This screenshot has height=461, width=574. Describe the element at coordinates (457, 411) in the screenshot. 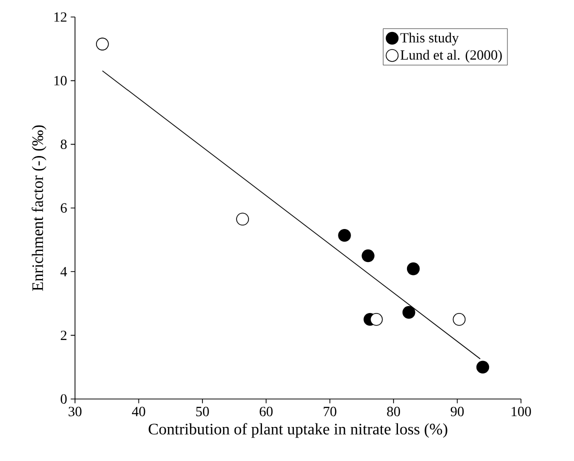

I see `x-tick-label: 90` at that location.